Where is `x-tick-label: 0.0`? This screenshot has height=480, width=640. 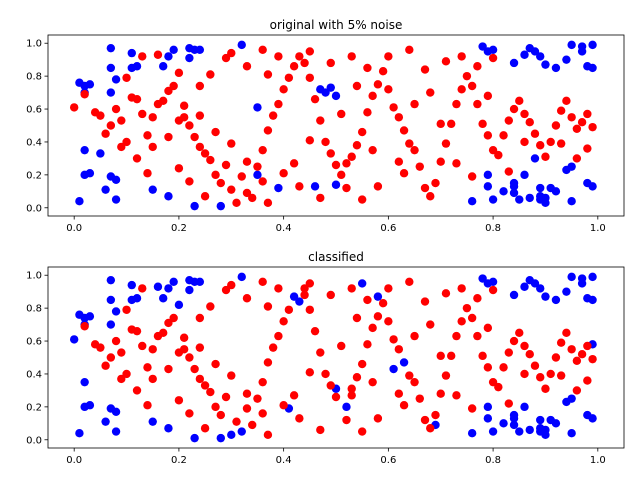
x-tick-label: 0.0 is located at coordinates (74, 228).